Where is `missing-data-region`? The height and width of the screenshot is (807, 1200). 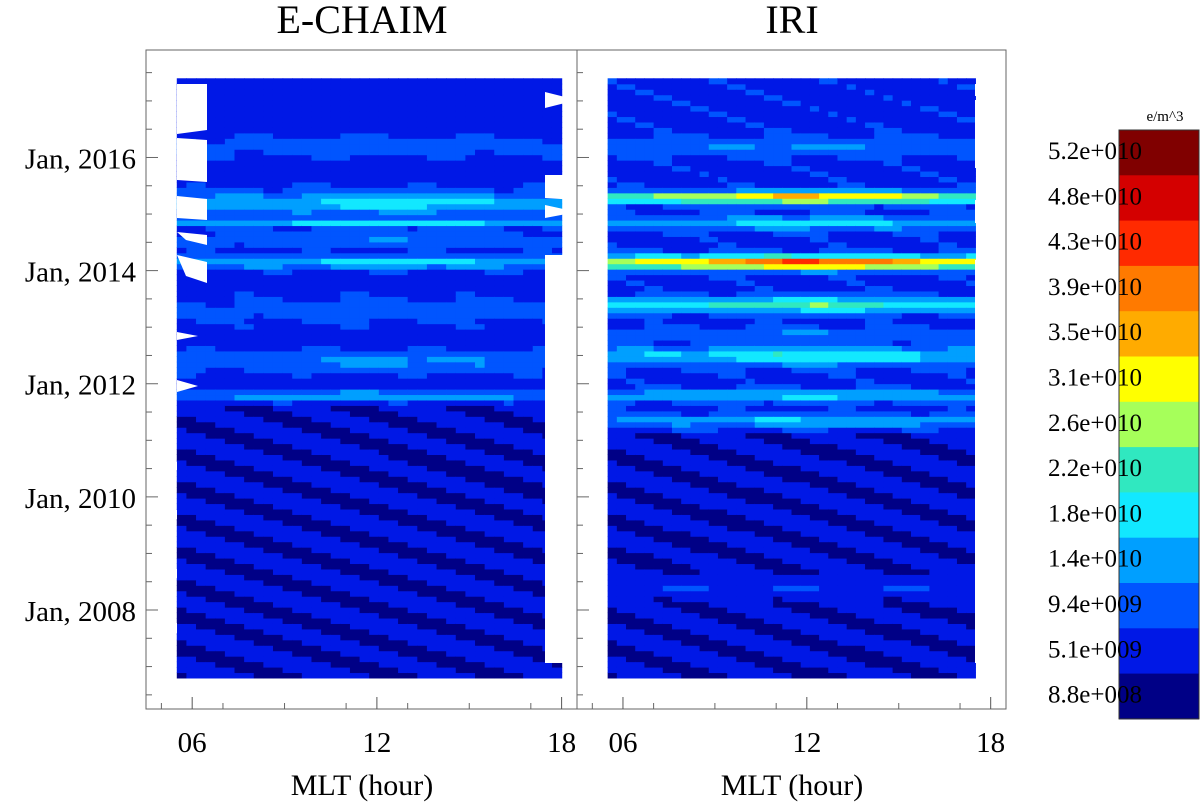 missing-data-region is located at coordinates (187, 386).